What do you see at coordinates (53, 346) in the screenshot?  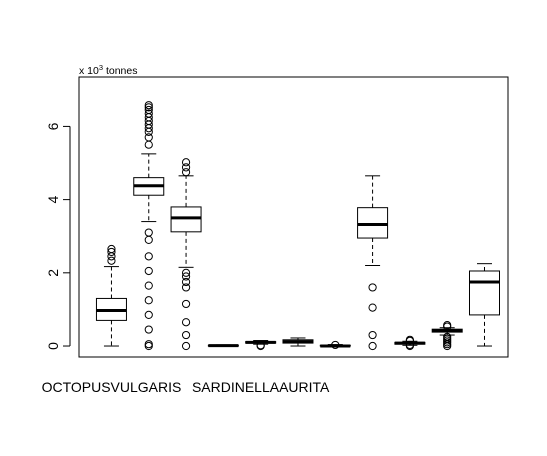 I see `y-tick-label: 0` at bounding box center [53, 346].